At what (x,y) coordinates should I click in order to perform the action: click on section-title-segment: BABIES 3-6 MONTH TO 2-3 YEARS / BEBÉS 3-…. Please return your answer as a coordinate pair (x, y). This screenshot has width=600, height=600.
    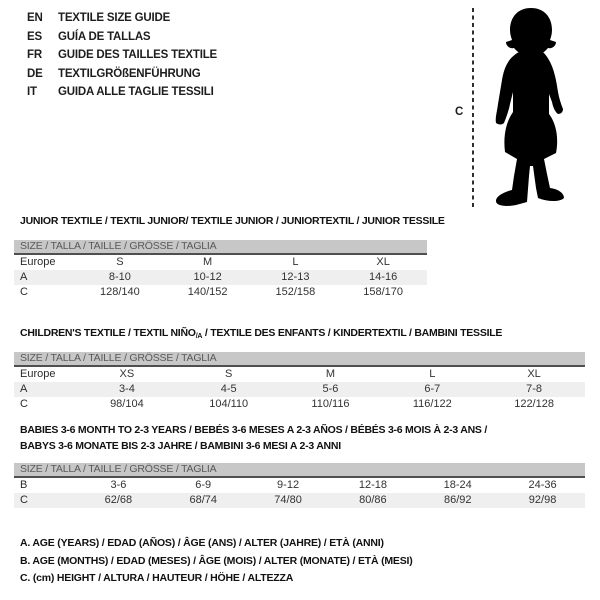
    Looking at the image, I should click on (254, 430).